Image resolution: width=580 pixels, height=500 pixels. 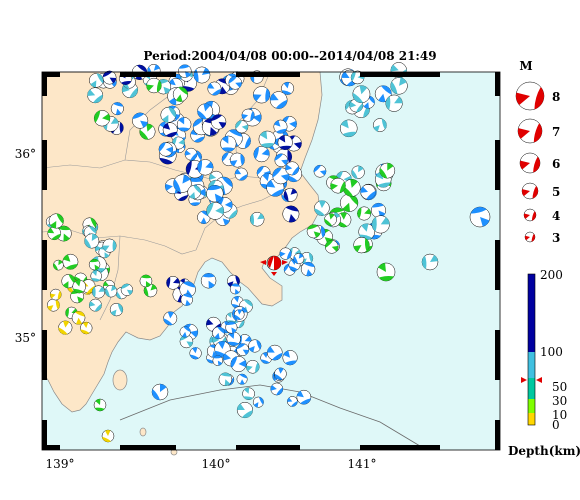 What do you see at coordinates (362, 464) in the screenshot?
I see `lon-label-141: 141°` at bounding box center [362, 464].